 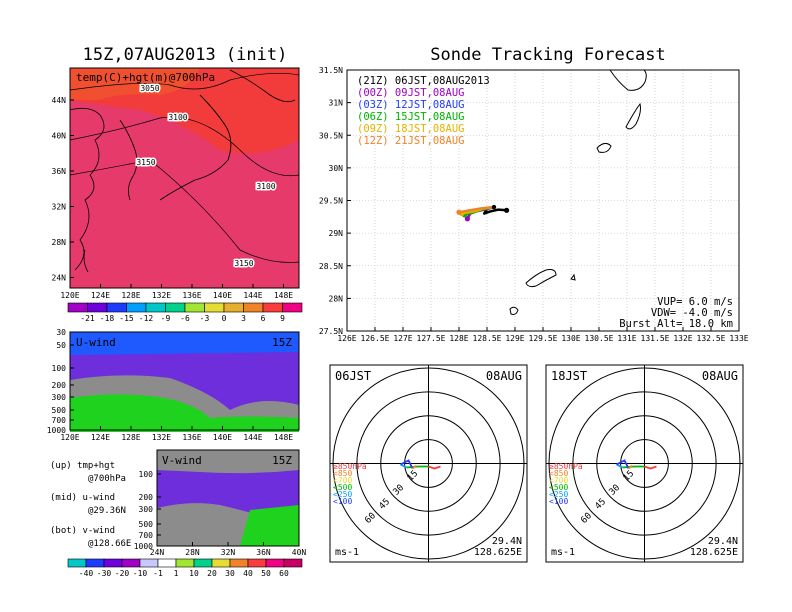 I want to click on lon-tick-label: 148E, so click(x=283, y=437).